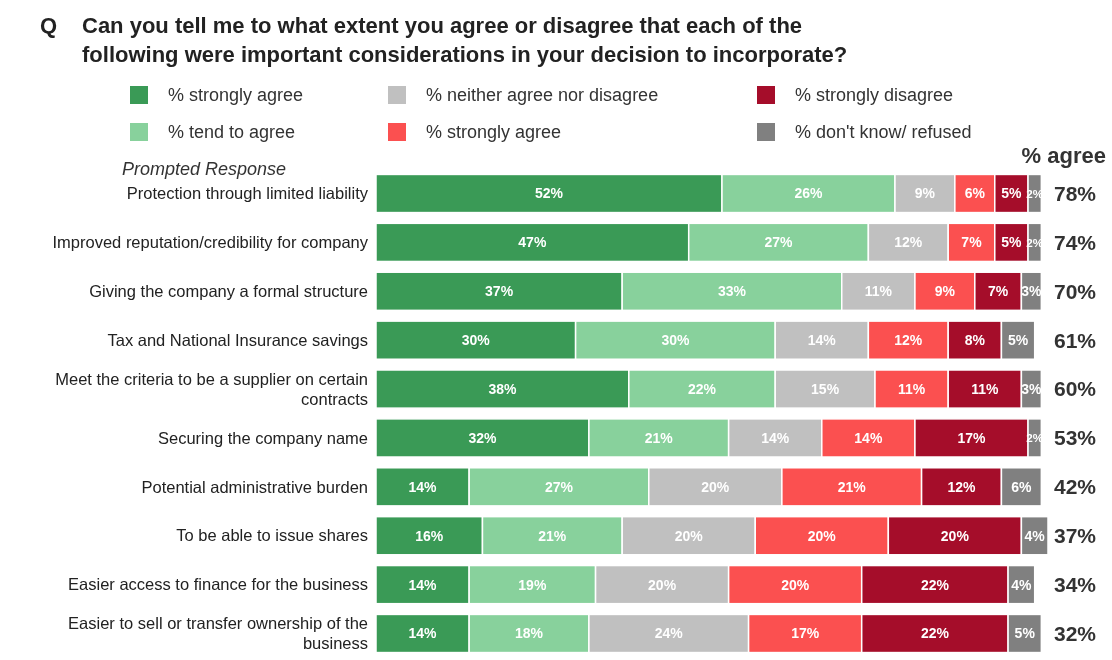  What do you see at coordinates (883, 132) in the screenshot?
I see `legend-label: % don't know/ refused` at bounding box center [883, 132].